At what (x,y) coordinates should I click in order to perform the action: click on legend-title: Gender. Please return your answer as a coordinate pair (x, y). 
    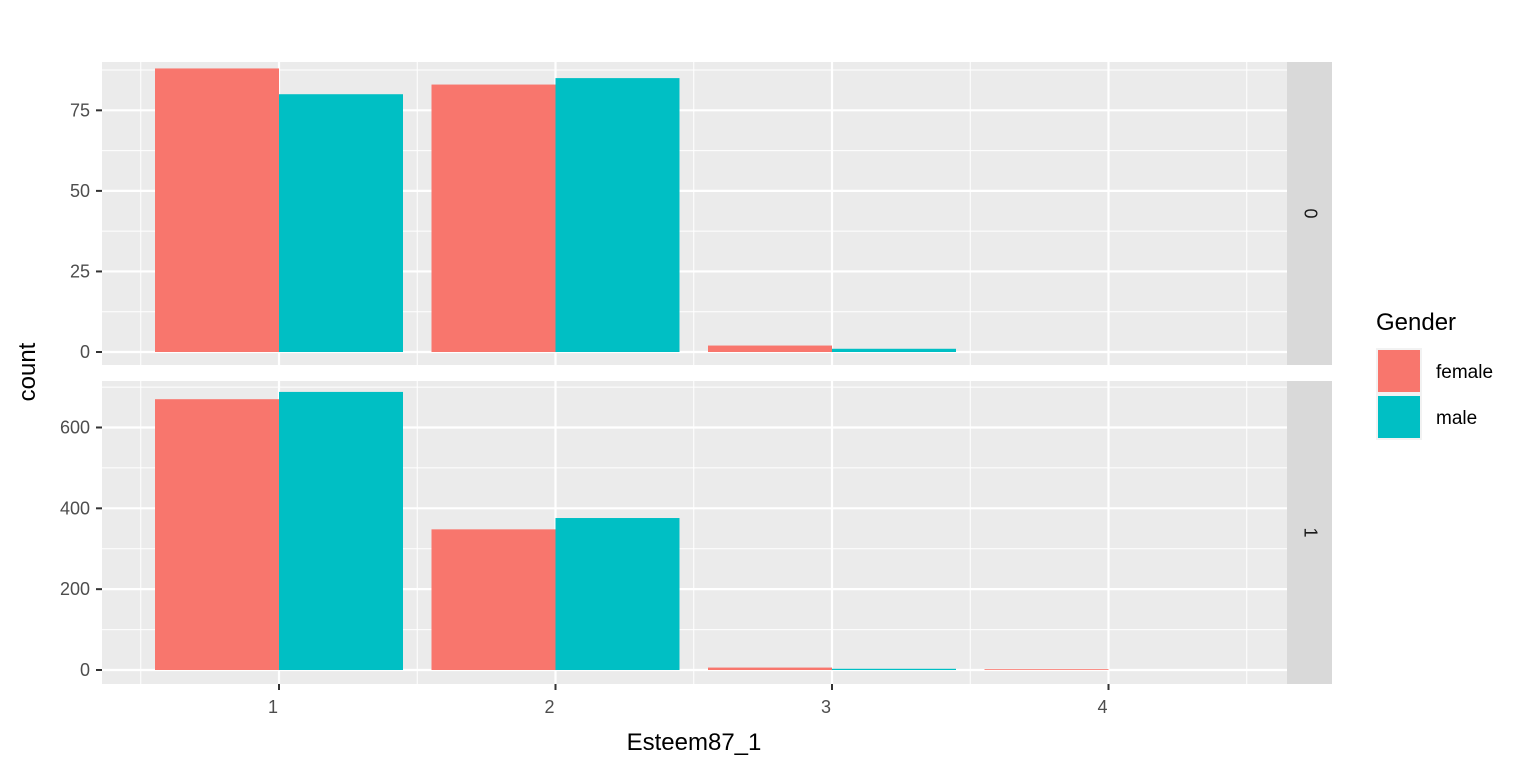
    Looking at the image, I should click on (1416, 322).